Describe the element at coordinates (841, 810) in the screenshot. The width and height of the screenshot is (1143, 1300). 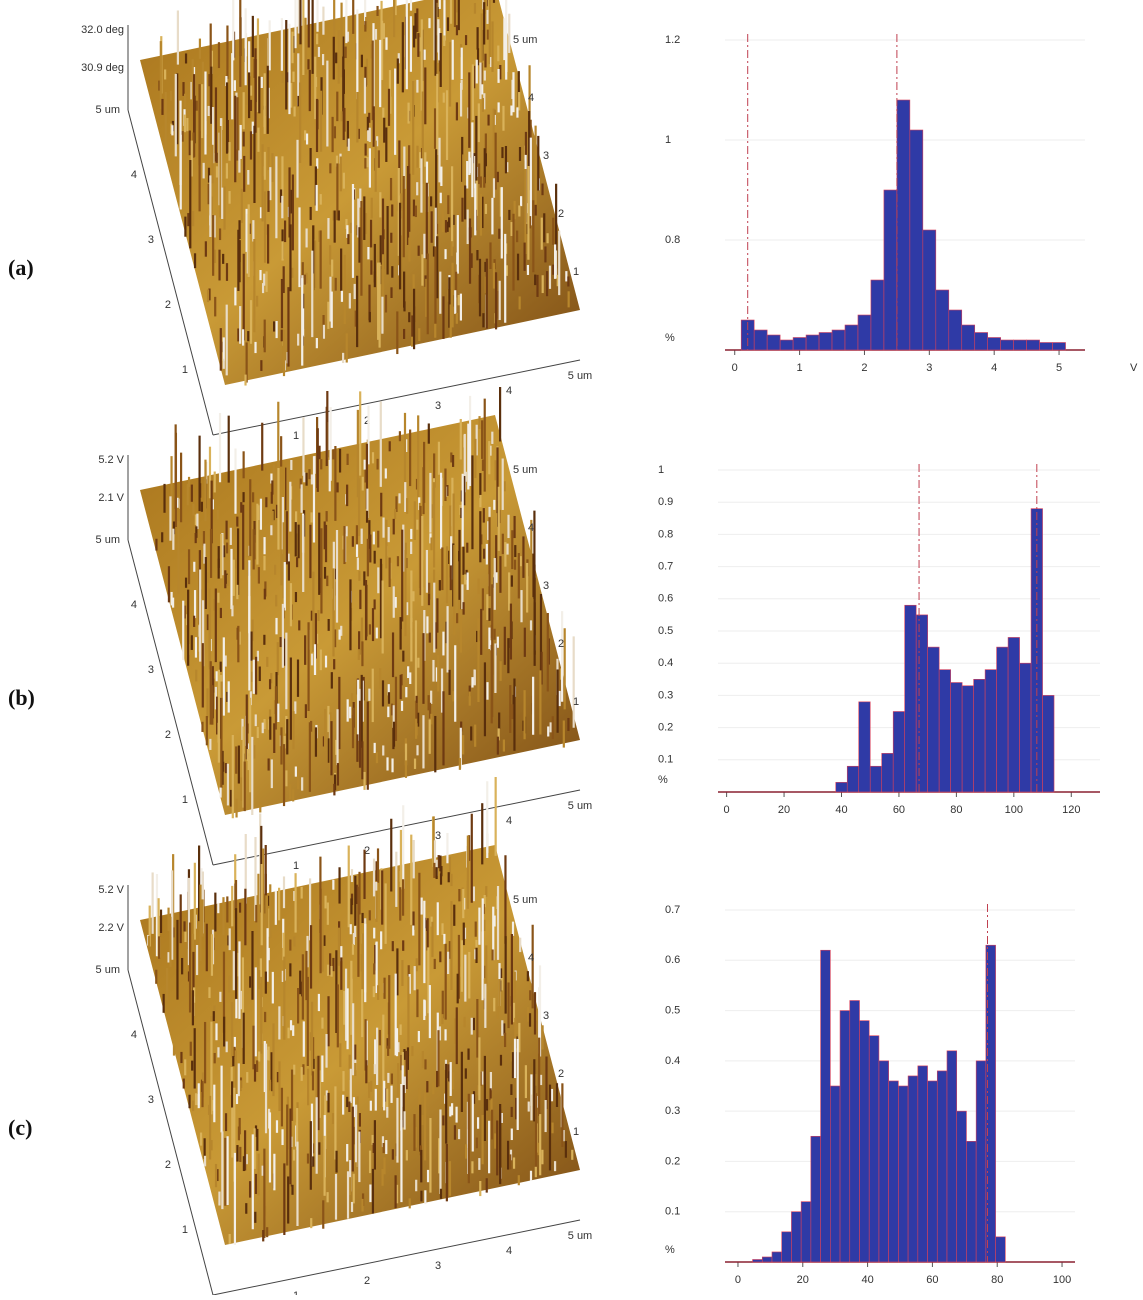
I see `x-tick-label: 40` at that location.